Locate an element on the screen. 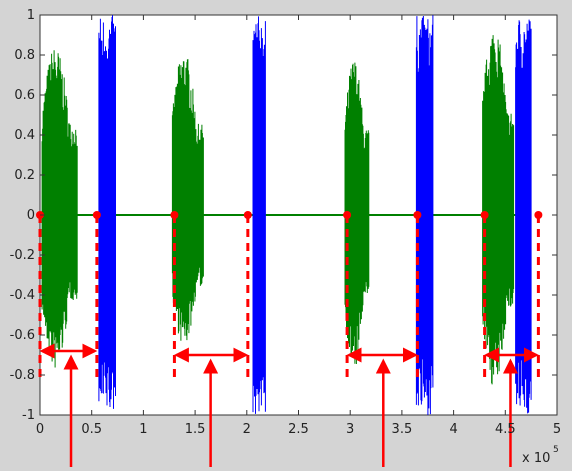 This screenshot has height=471, width=572. y-tick-label: -0.6 is located at coordinates (22, 335).